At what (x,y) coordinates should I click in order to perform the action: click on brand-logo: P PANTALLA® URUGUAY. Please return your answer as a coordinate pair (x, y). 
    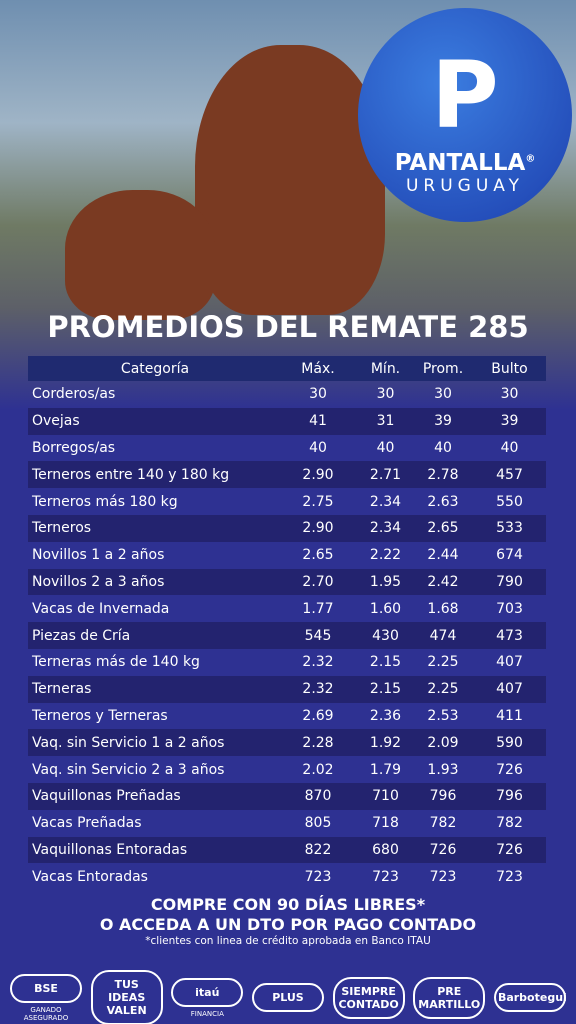
    Looking at the image, I should click on (465, 115).